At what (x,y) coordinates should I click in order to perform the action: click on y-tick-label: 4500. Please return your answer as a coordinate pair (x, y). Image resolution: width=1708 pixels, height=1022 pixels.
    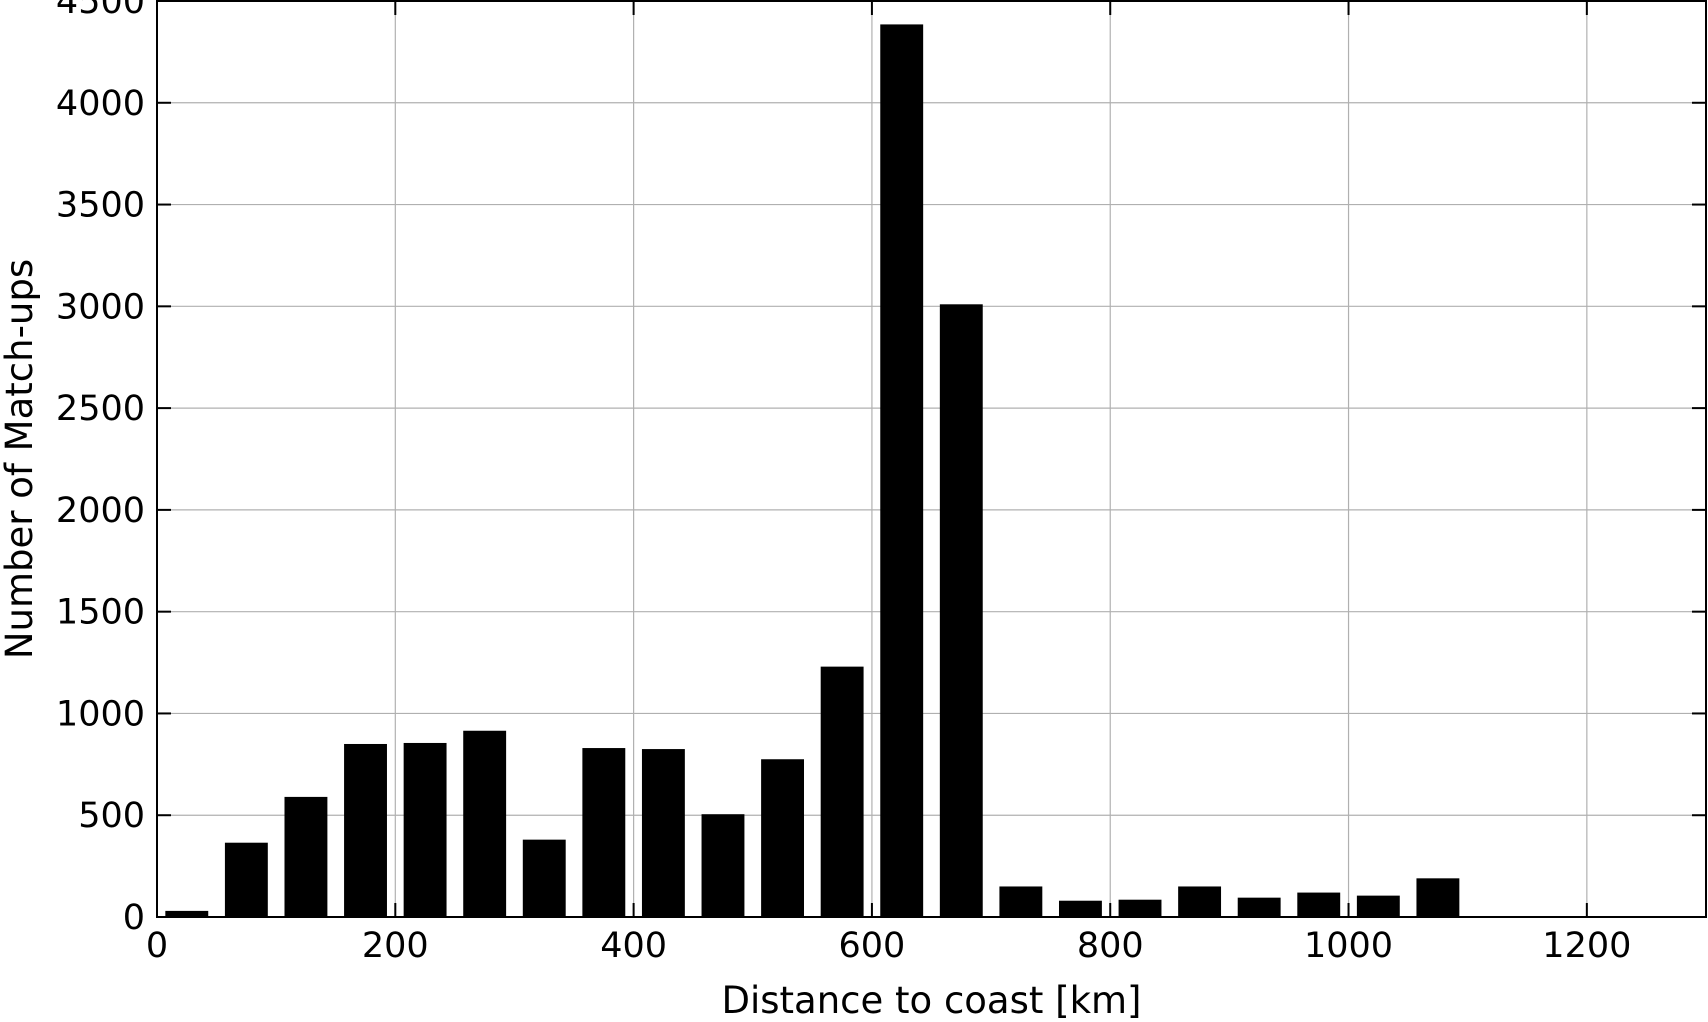
    Looking at the image, I should click on (100, 11).